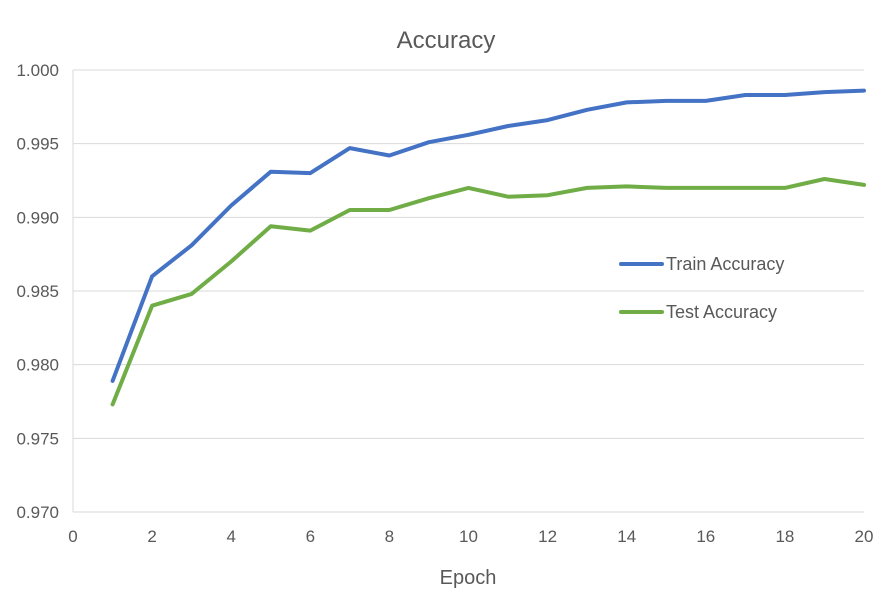 This screenshot has width=892, height=602. What do you see at coordinates (389, 536) in the screenshot?
I see `x-tick-label: 8` at bounding box center [389, 536].